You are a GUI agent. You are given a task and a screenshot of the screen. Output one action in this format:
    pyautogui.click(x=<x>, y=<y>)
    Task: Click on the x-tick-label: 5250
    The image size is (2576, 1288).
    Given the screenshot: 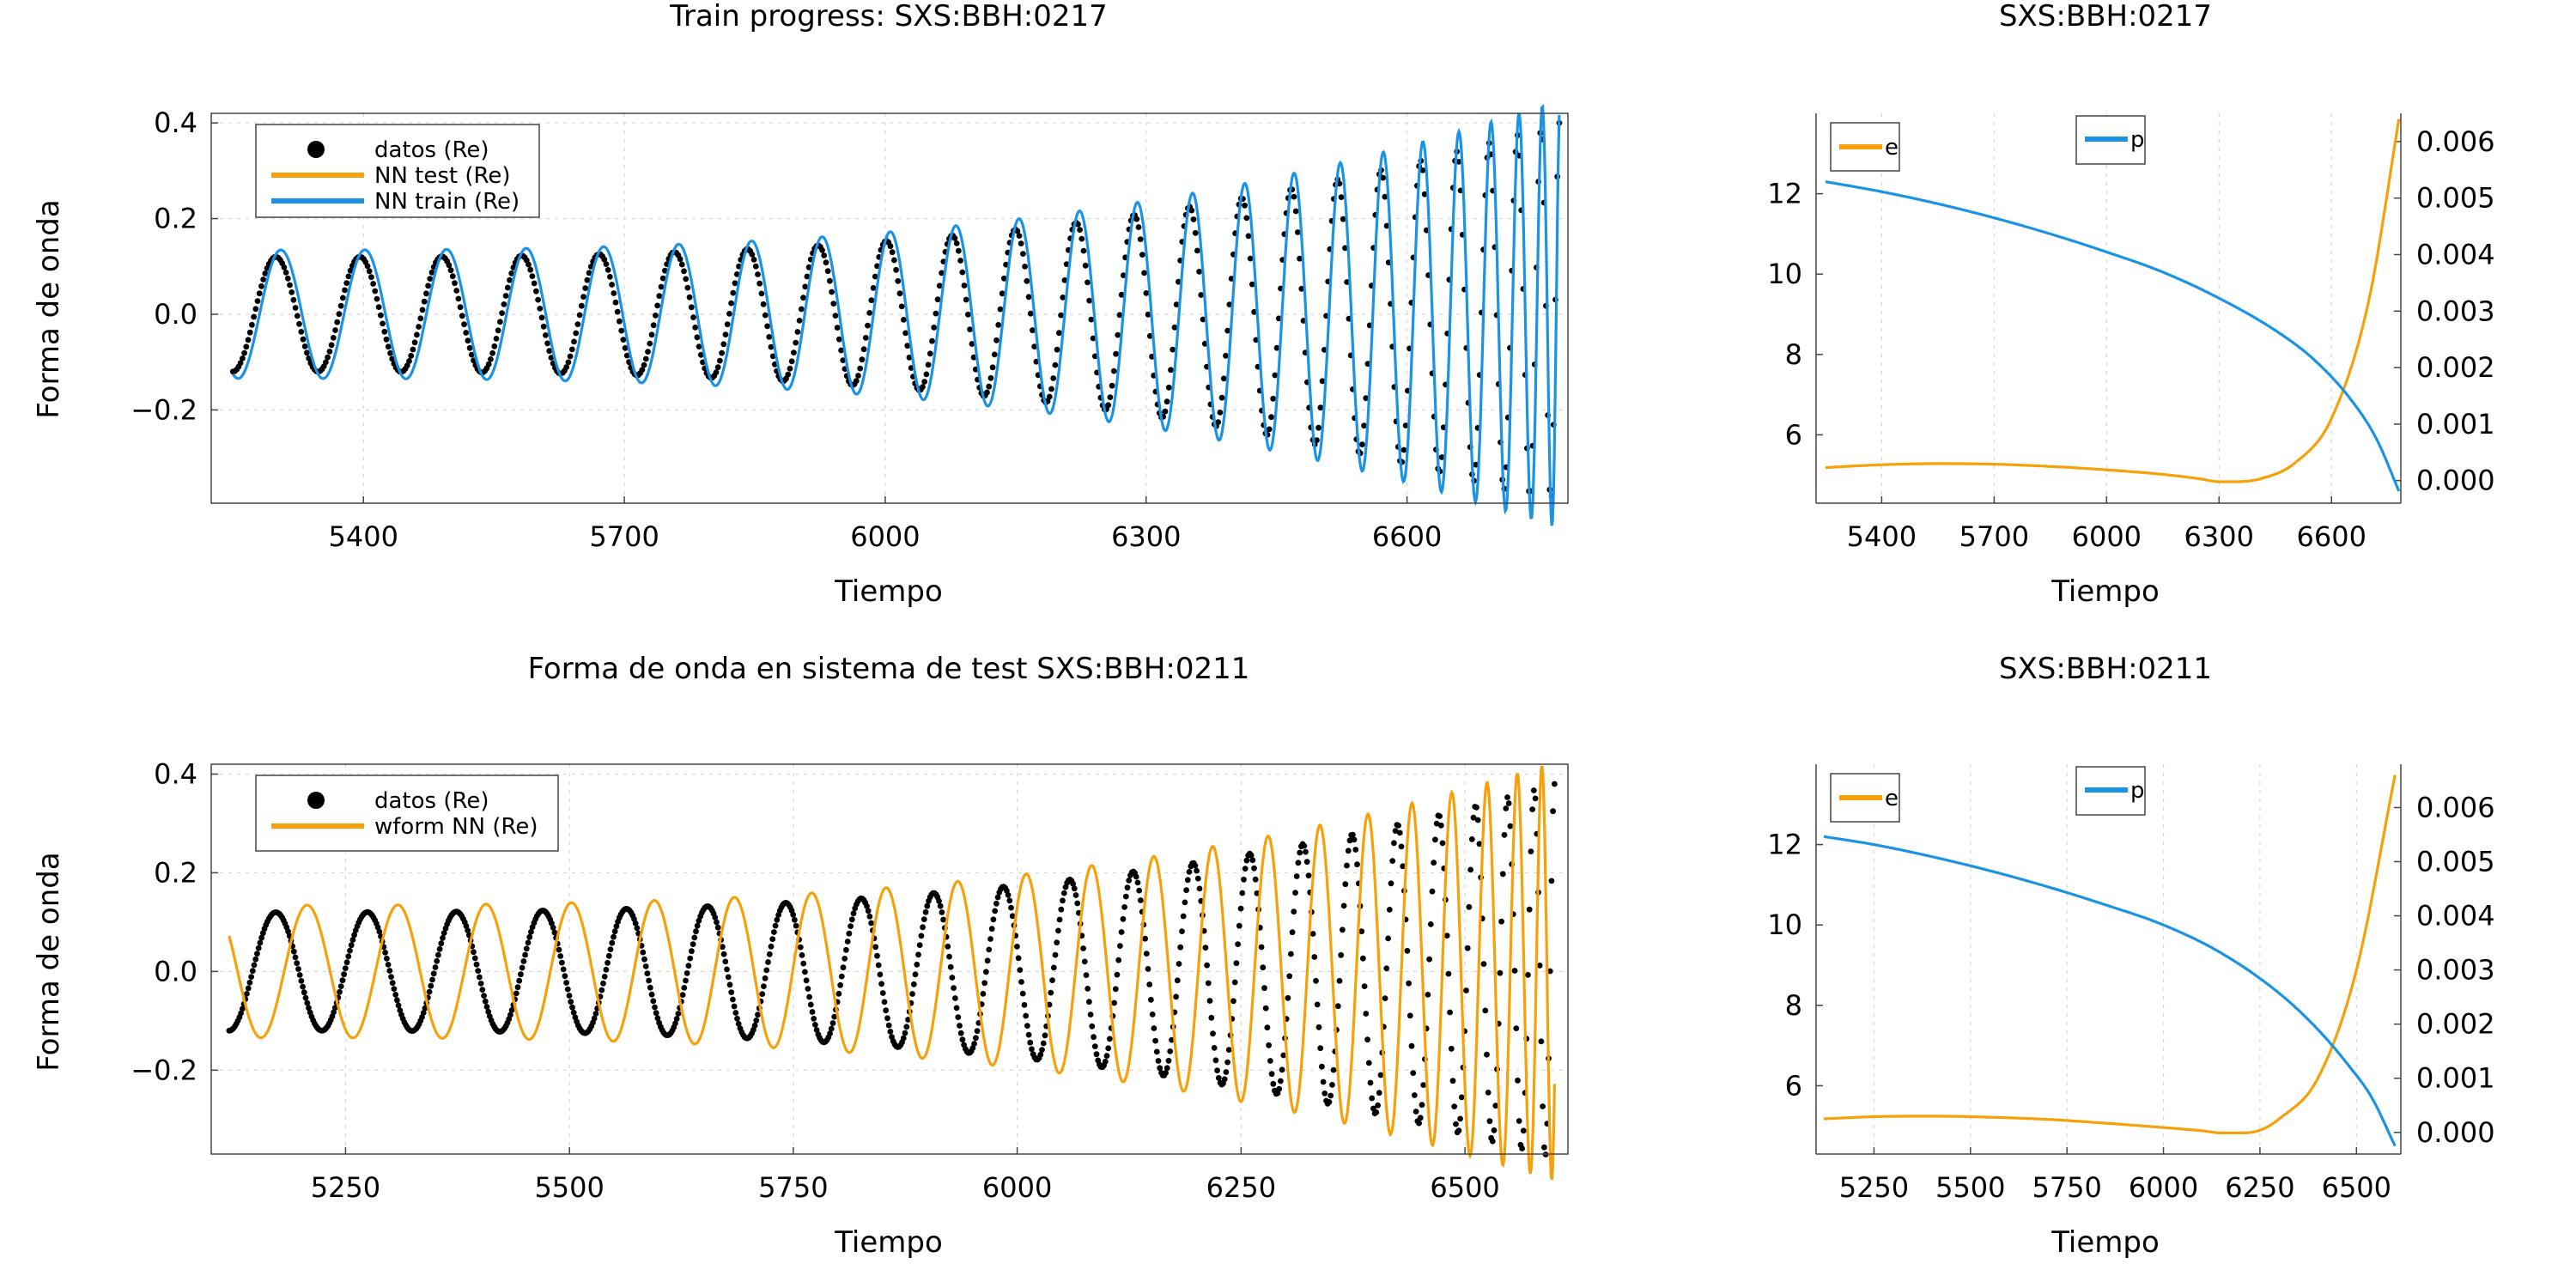 What is the action you would take?
    pyautogui.click(x=1874, y=1188)
    